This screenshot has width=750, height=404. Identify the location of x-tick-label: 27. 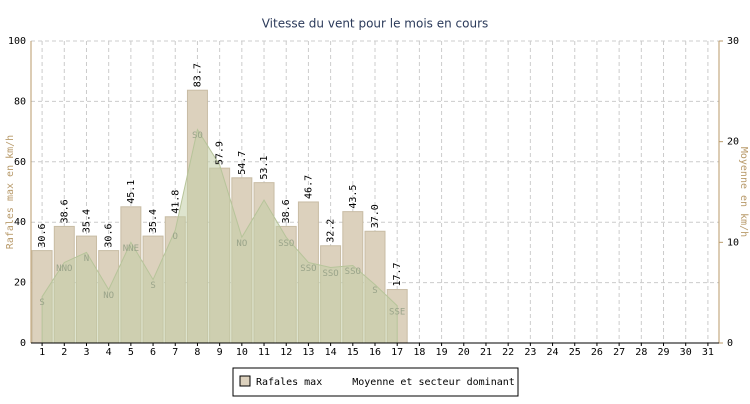
(619, 352).